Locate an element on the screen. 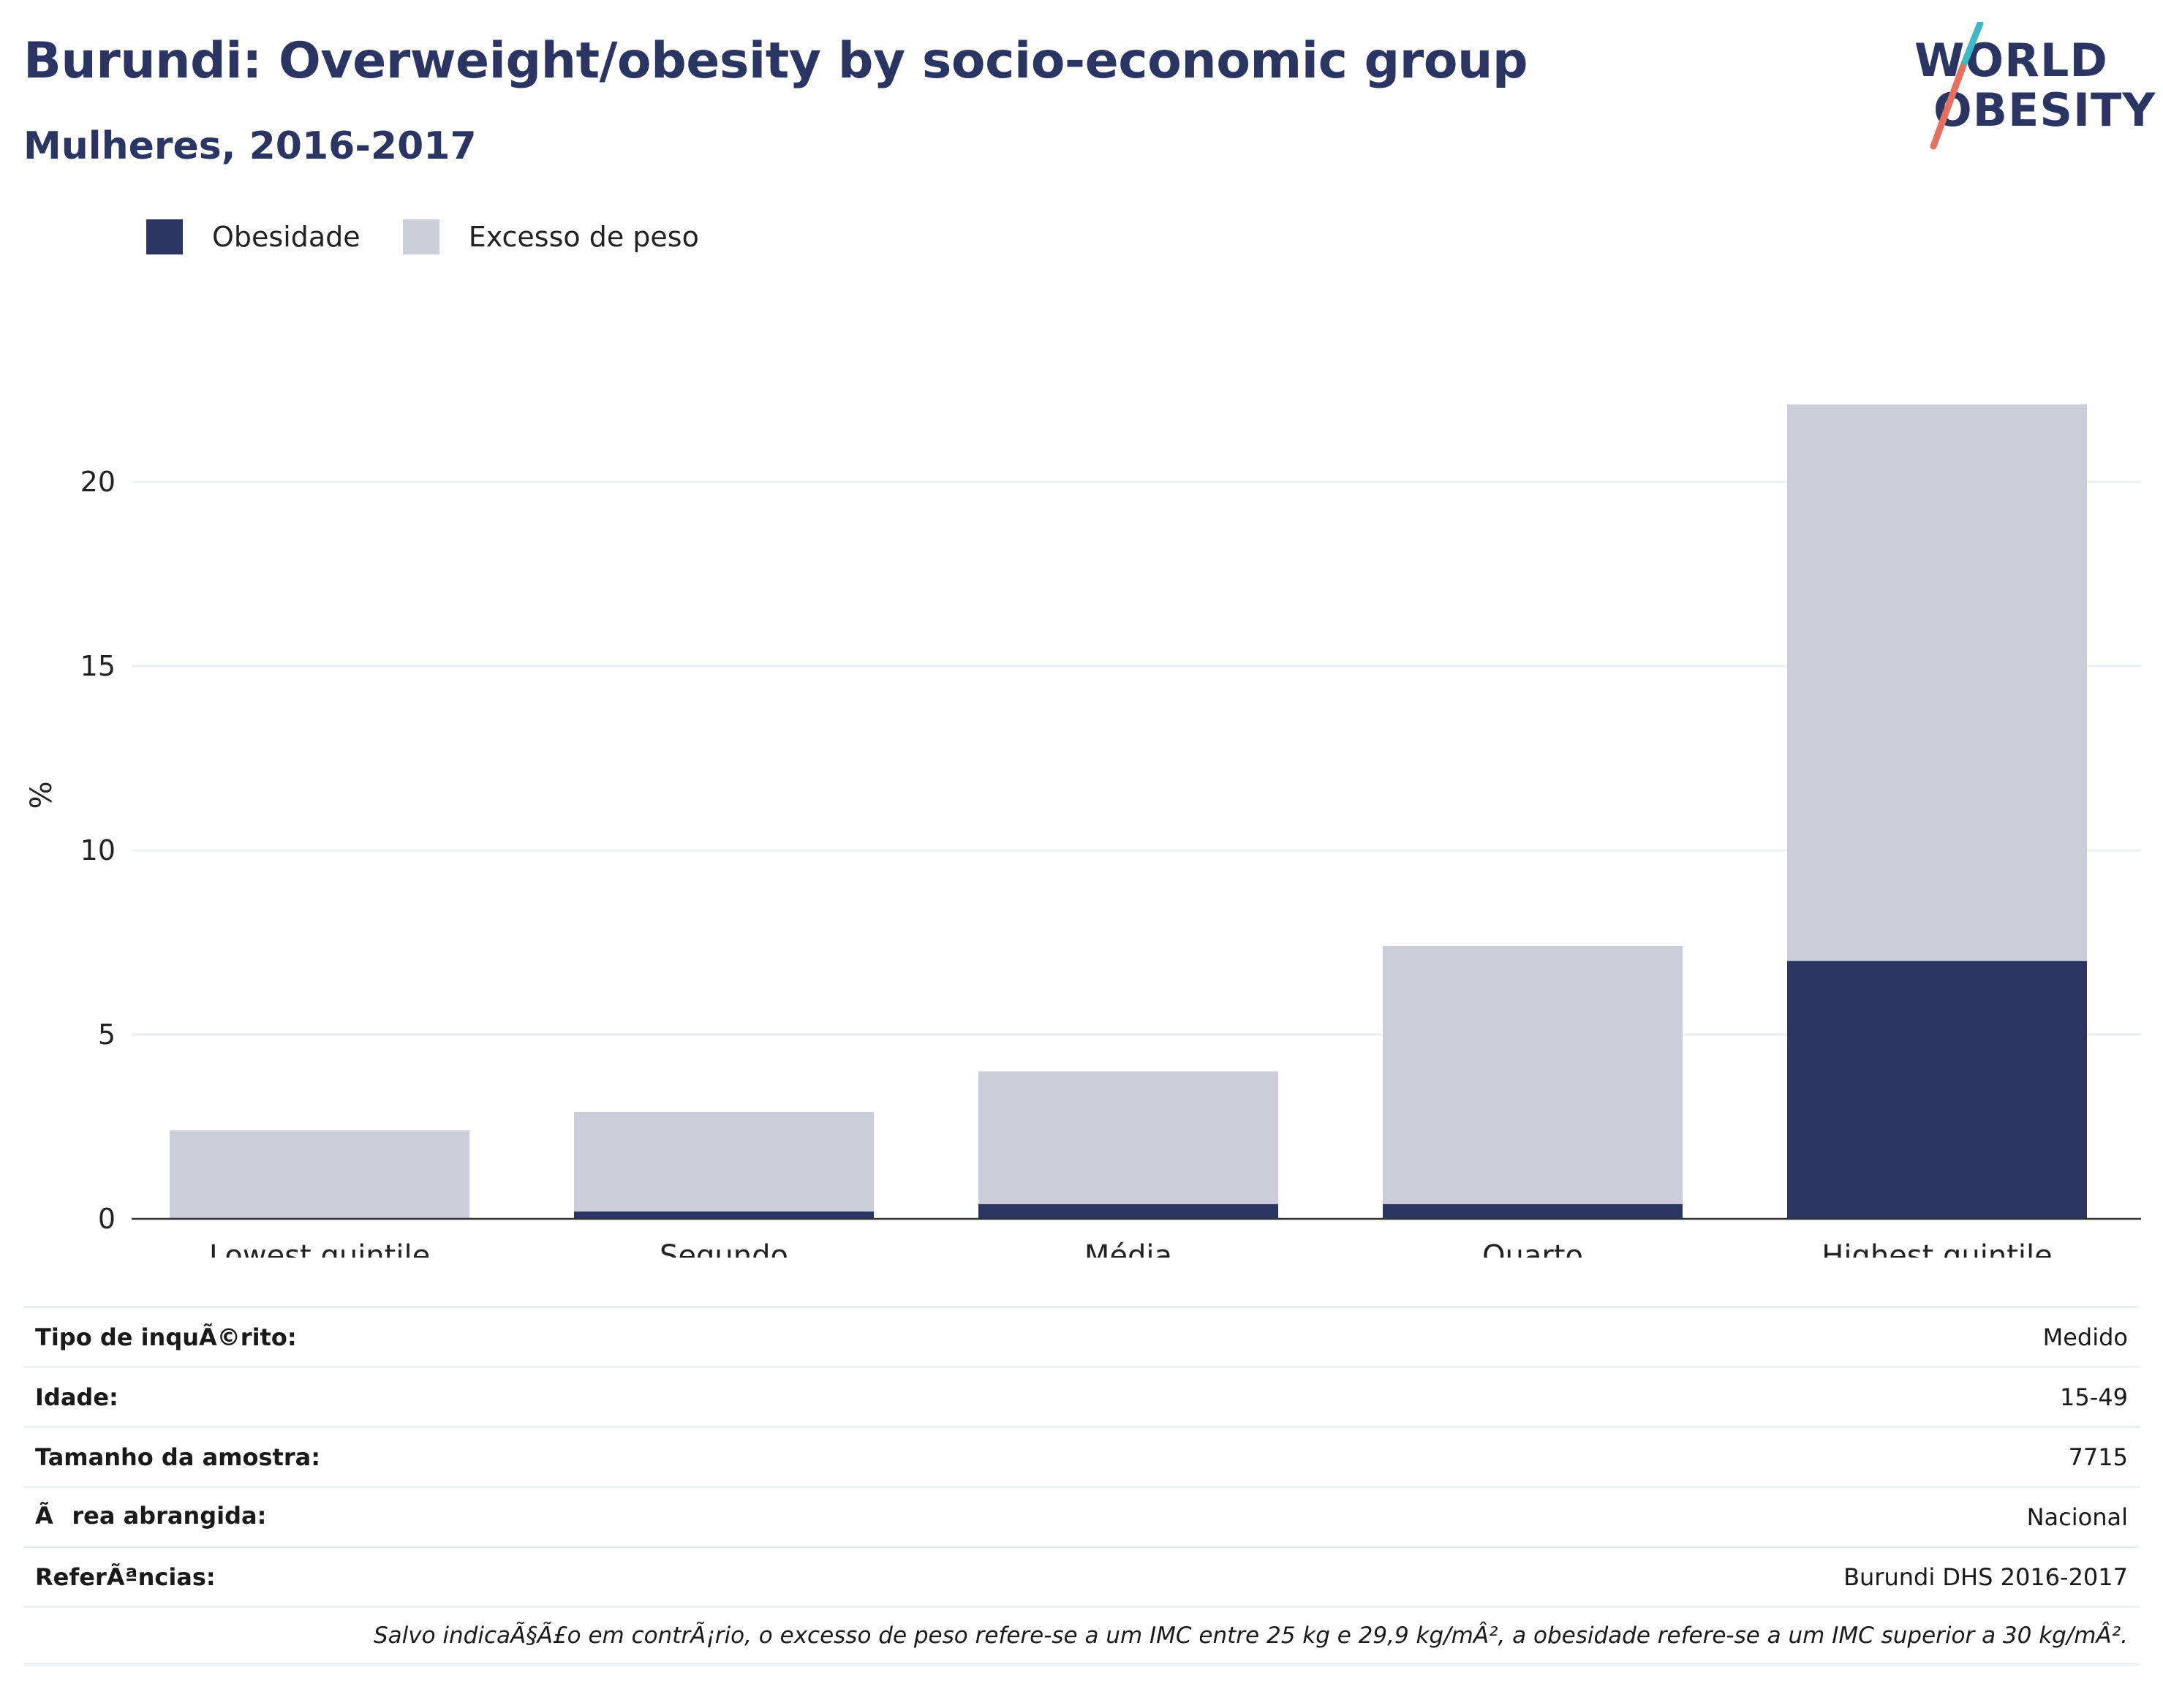 This screenshot has width=2163, height=1708. x-tick-label: Segundo is located at coordinates (724, 1248).